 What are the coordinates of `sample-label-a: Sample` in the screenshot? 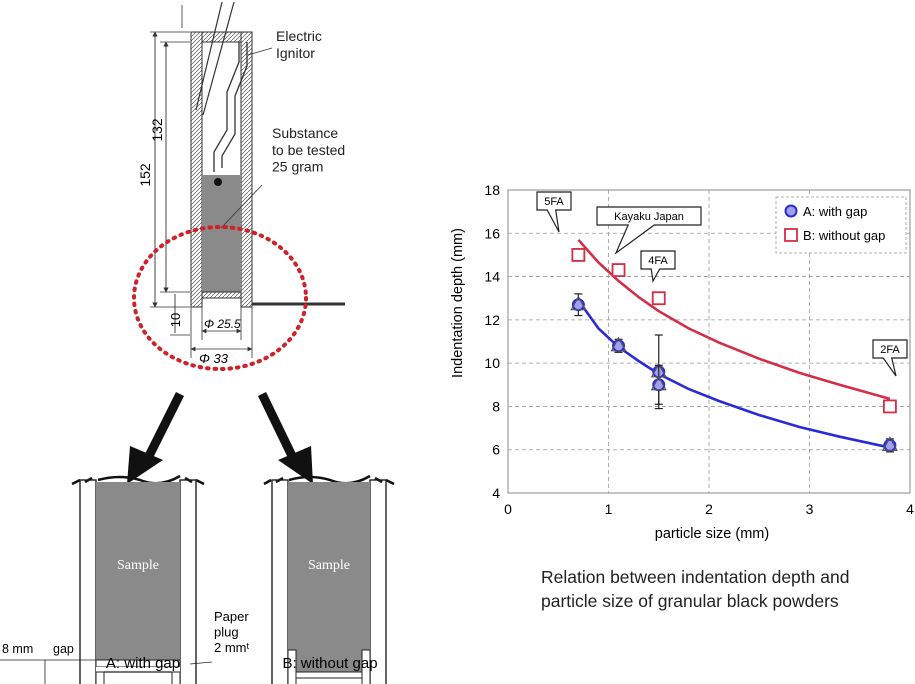 It's located at (138, 565).